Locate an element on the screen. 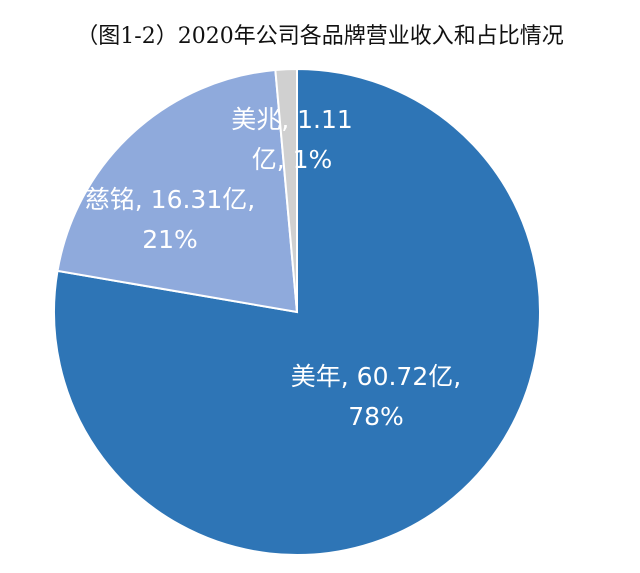 Image resolution: width=640 pixels, height=573 pixels. chart-title: （图1-2）2020年公司各品牌营业收入和占比情况 is located at coordinates (320, 36).